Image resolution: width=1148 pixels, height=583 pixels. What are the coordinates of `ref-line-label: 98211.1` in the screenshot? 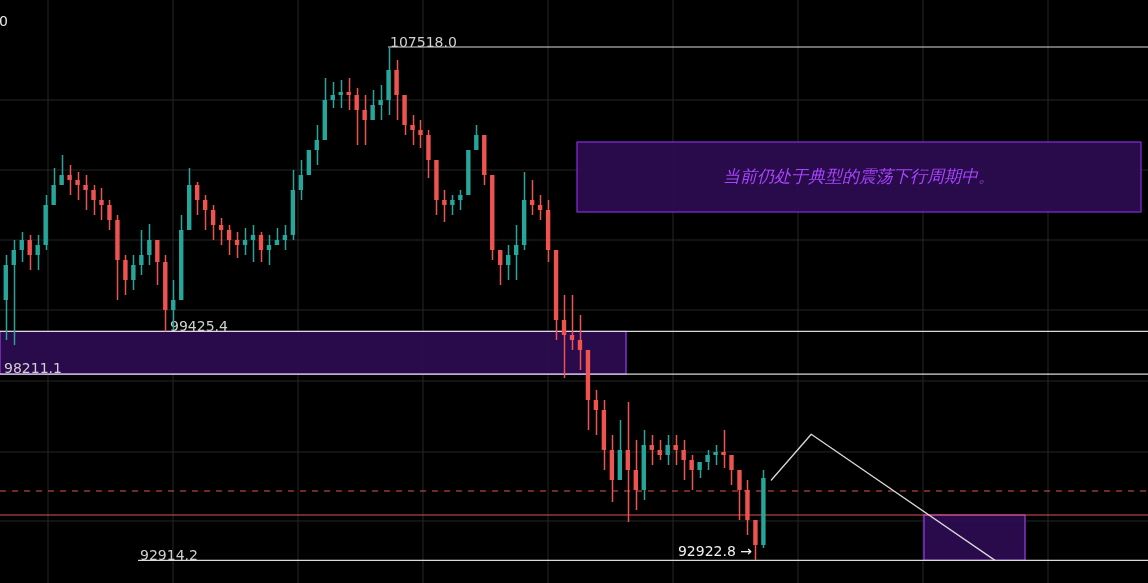 It's located at (33, 368).